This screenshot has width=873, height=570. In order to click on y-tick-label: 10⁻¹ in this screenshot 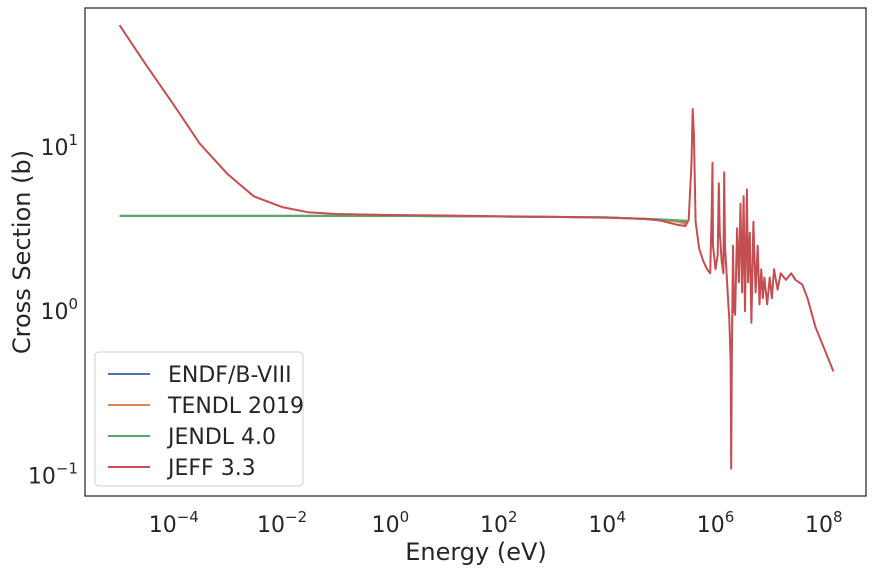, I will do `click(53, 475)`.